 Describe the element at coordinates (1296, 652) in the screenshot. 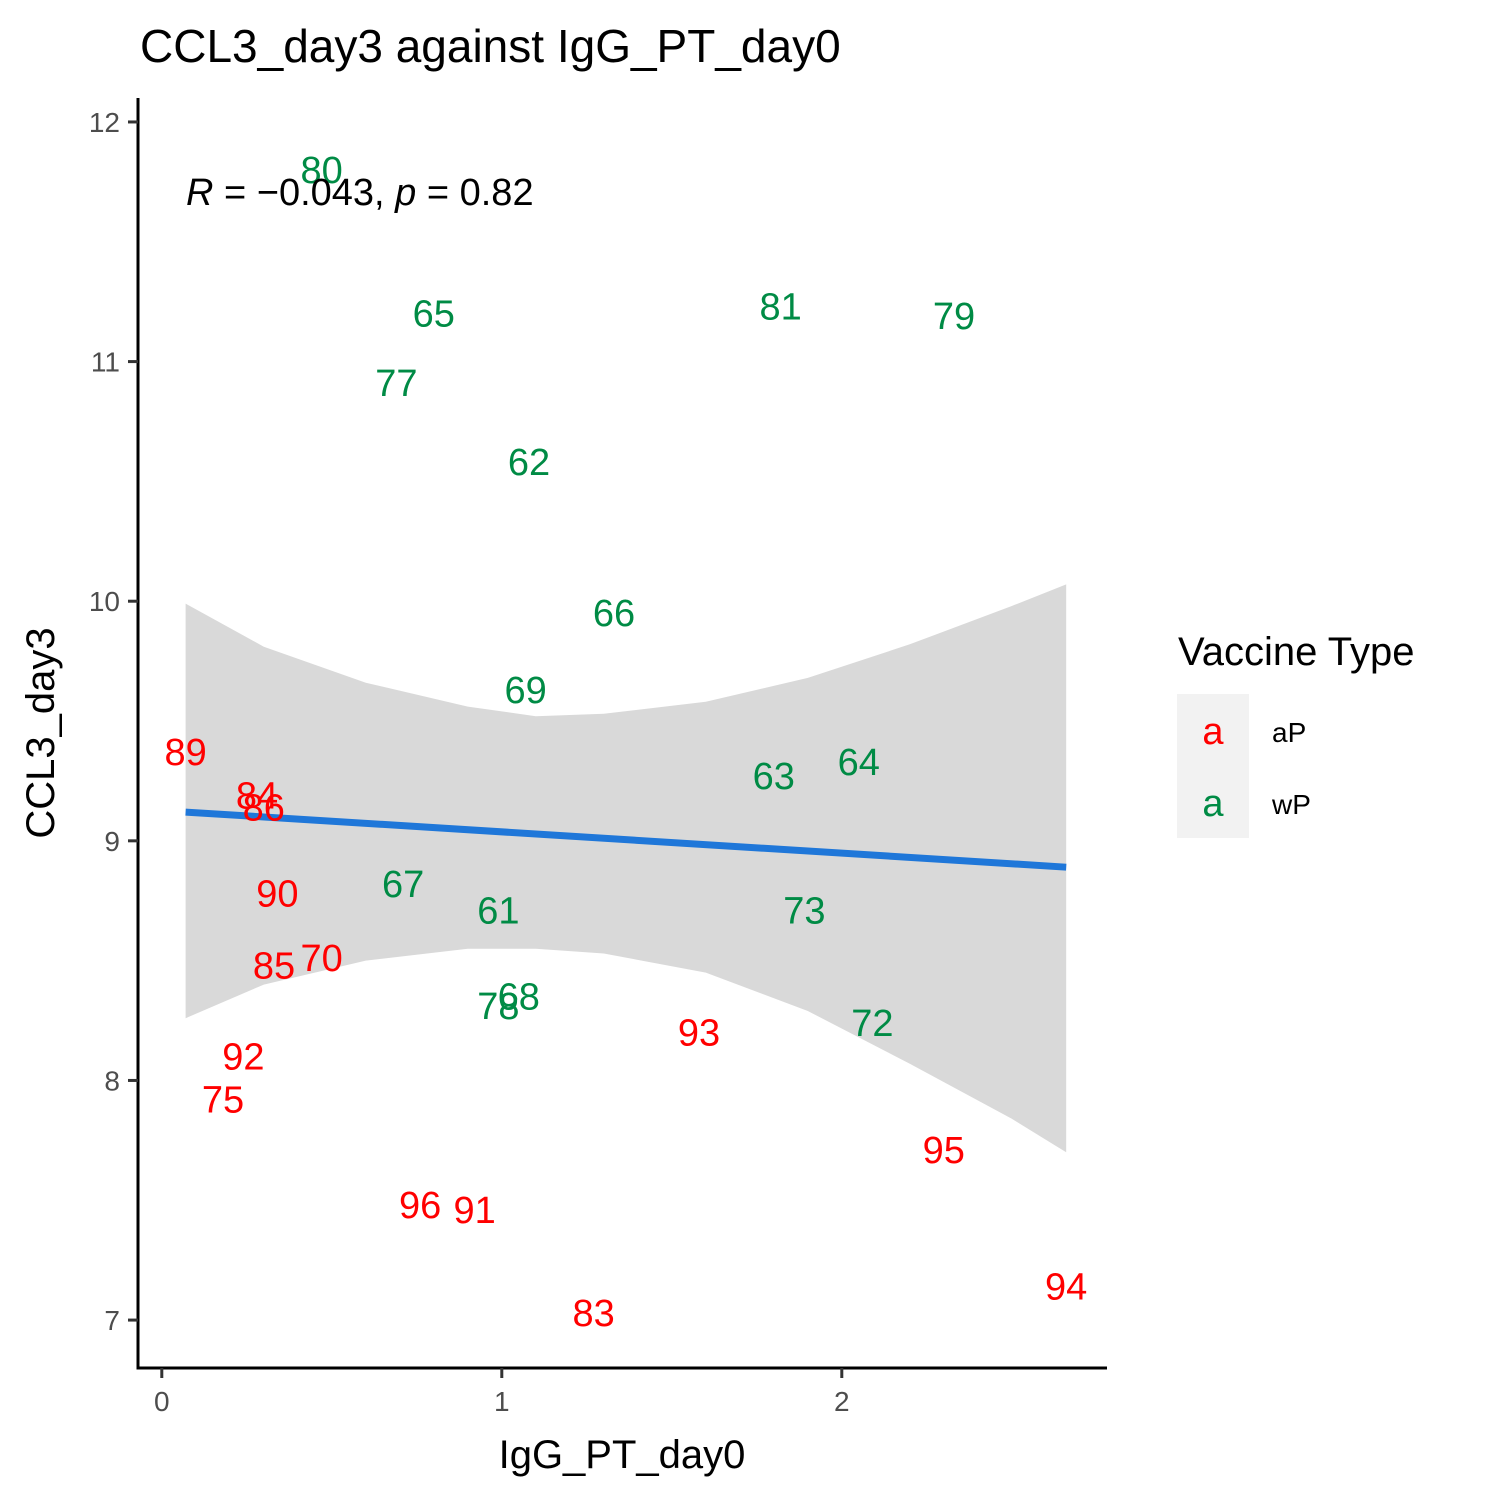

I see `legend-title: Vaccine Type` at that location.